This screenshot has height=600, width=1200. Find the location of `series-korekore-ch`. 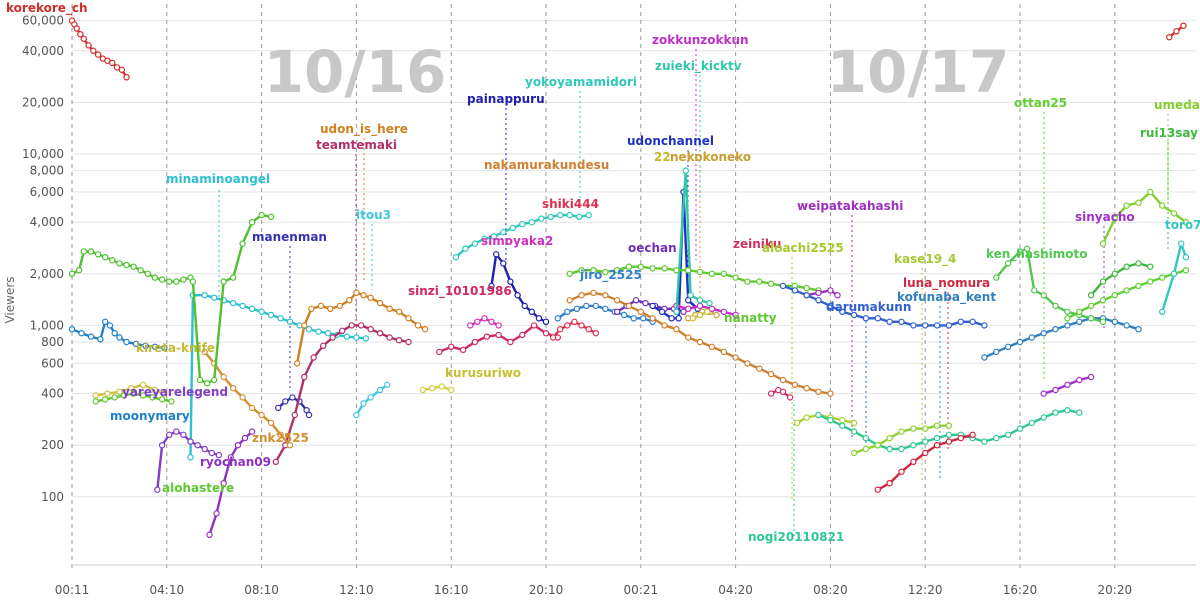

series-korekore-ch is located at coordinates (627, 49).